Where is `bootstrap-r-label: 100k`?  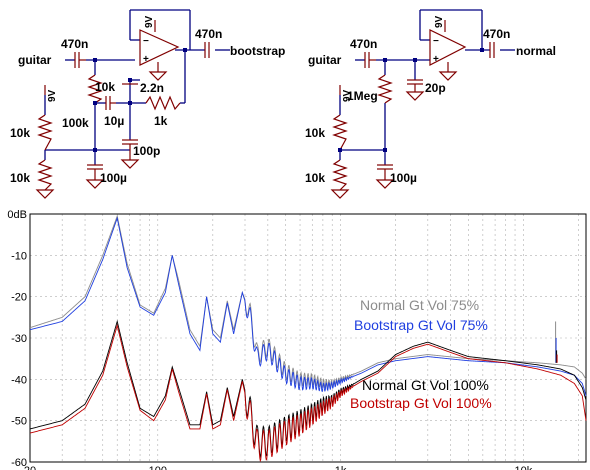
bootstrap-r-label: 100k is located at coordinates (75, 123).